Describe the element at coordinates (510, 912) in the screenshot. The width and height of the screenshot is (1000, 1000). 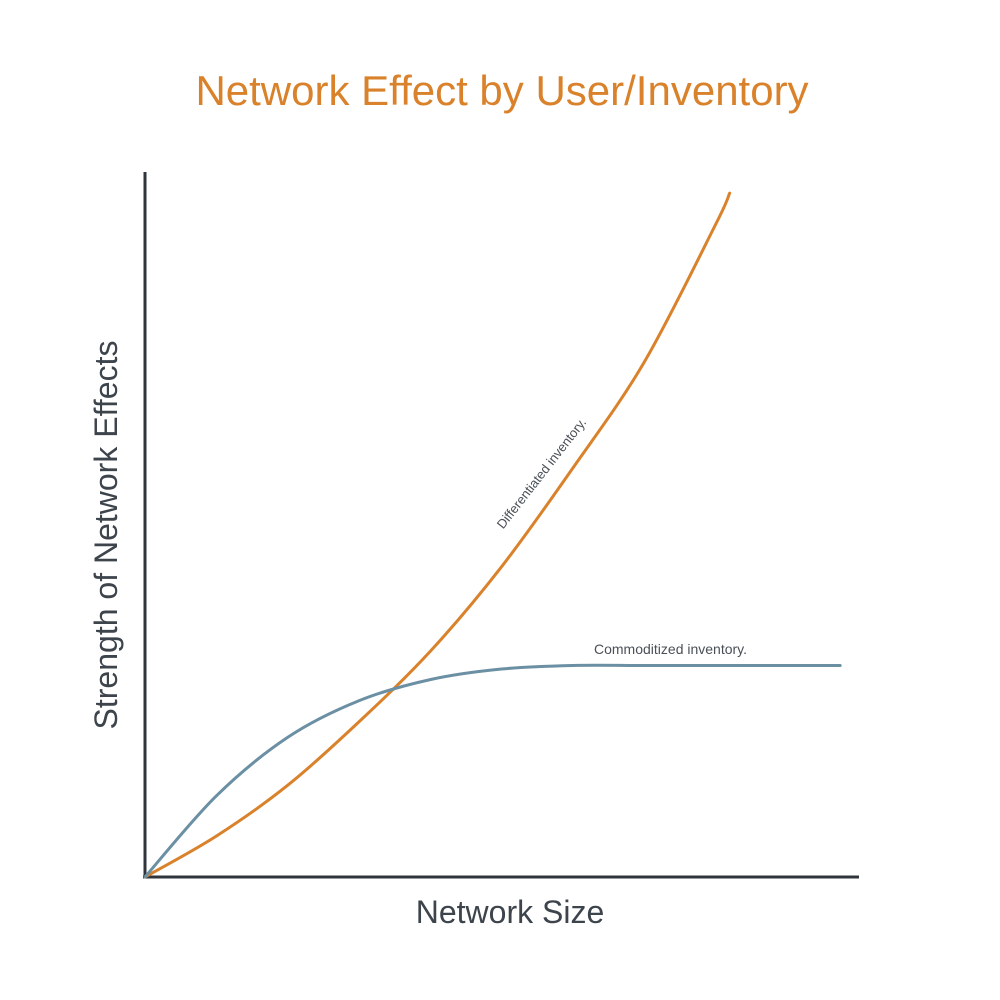
I see `x-axis-label: Network Size` at that location.